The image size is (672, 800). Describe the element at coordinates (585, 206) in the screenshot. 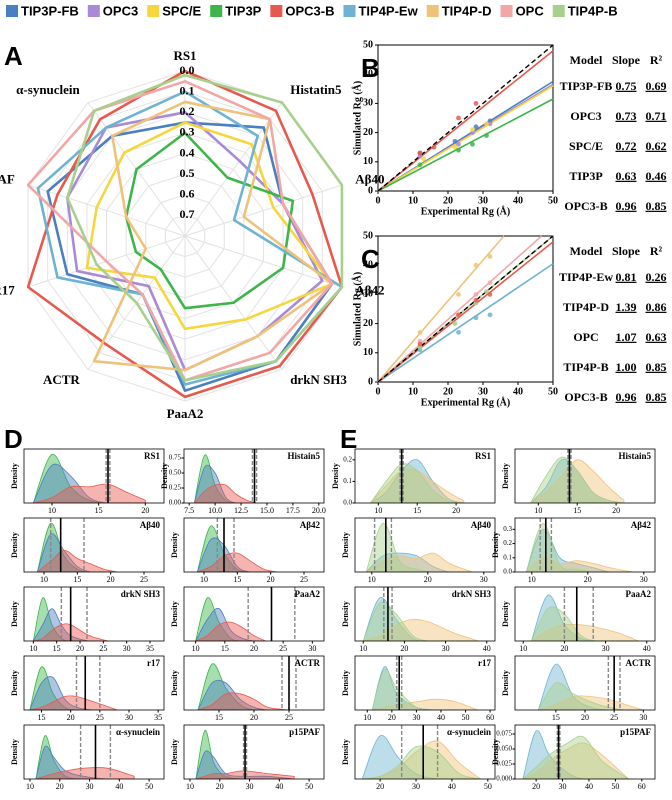

I see `table-model: OPC3-B` at that location.